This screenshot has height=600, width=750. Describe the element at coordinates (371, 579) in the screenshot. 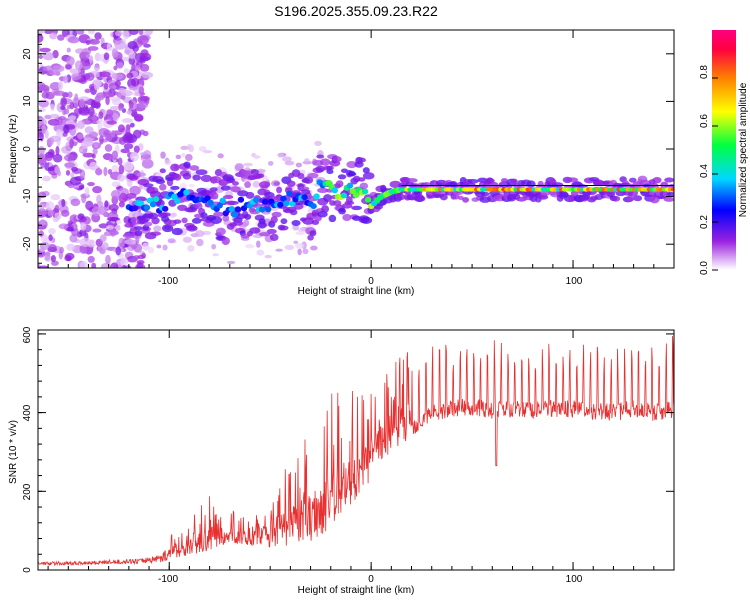

I see `snr-xtick-label-0: 0` at that location.